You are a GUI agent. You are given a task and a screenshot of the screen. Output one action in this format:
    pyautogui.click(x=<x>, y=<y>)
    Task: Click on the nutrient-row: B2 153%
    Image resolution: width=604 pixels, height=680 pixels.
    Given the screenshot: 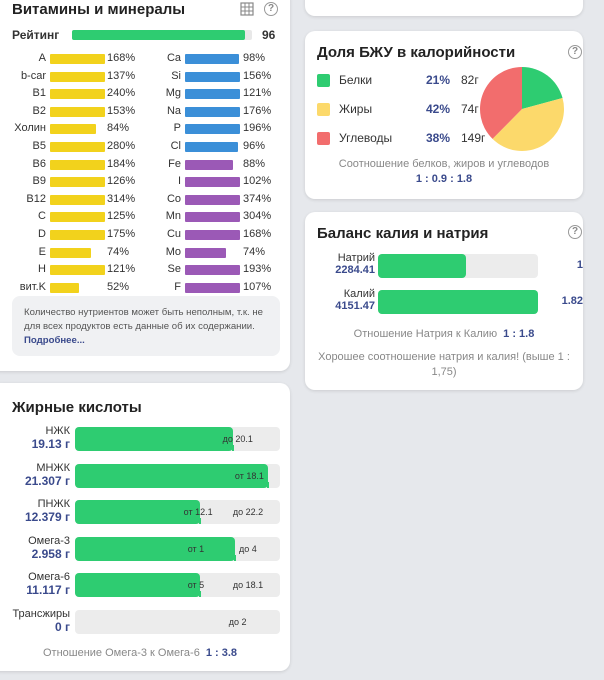 What is the action you would take?
    pyautogui.click(x=145, y=112)
    